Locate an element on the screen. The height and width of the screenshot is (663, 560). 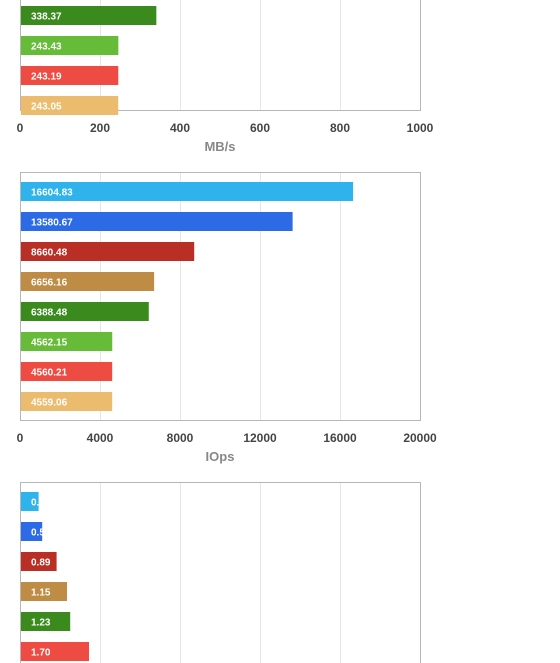
x-tick-label: 800 is located at coordinates (340, 128).